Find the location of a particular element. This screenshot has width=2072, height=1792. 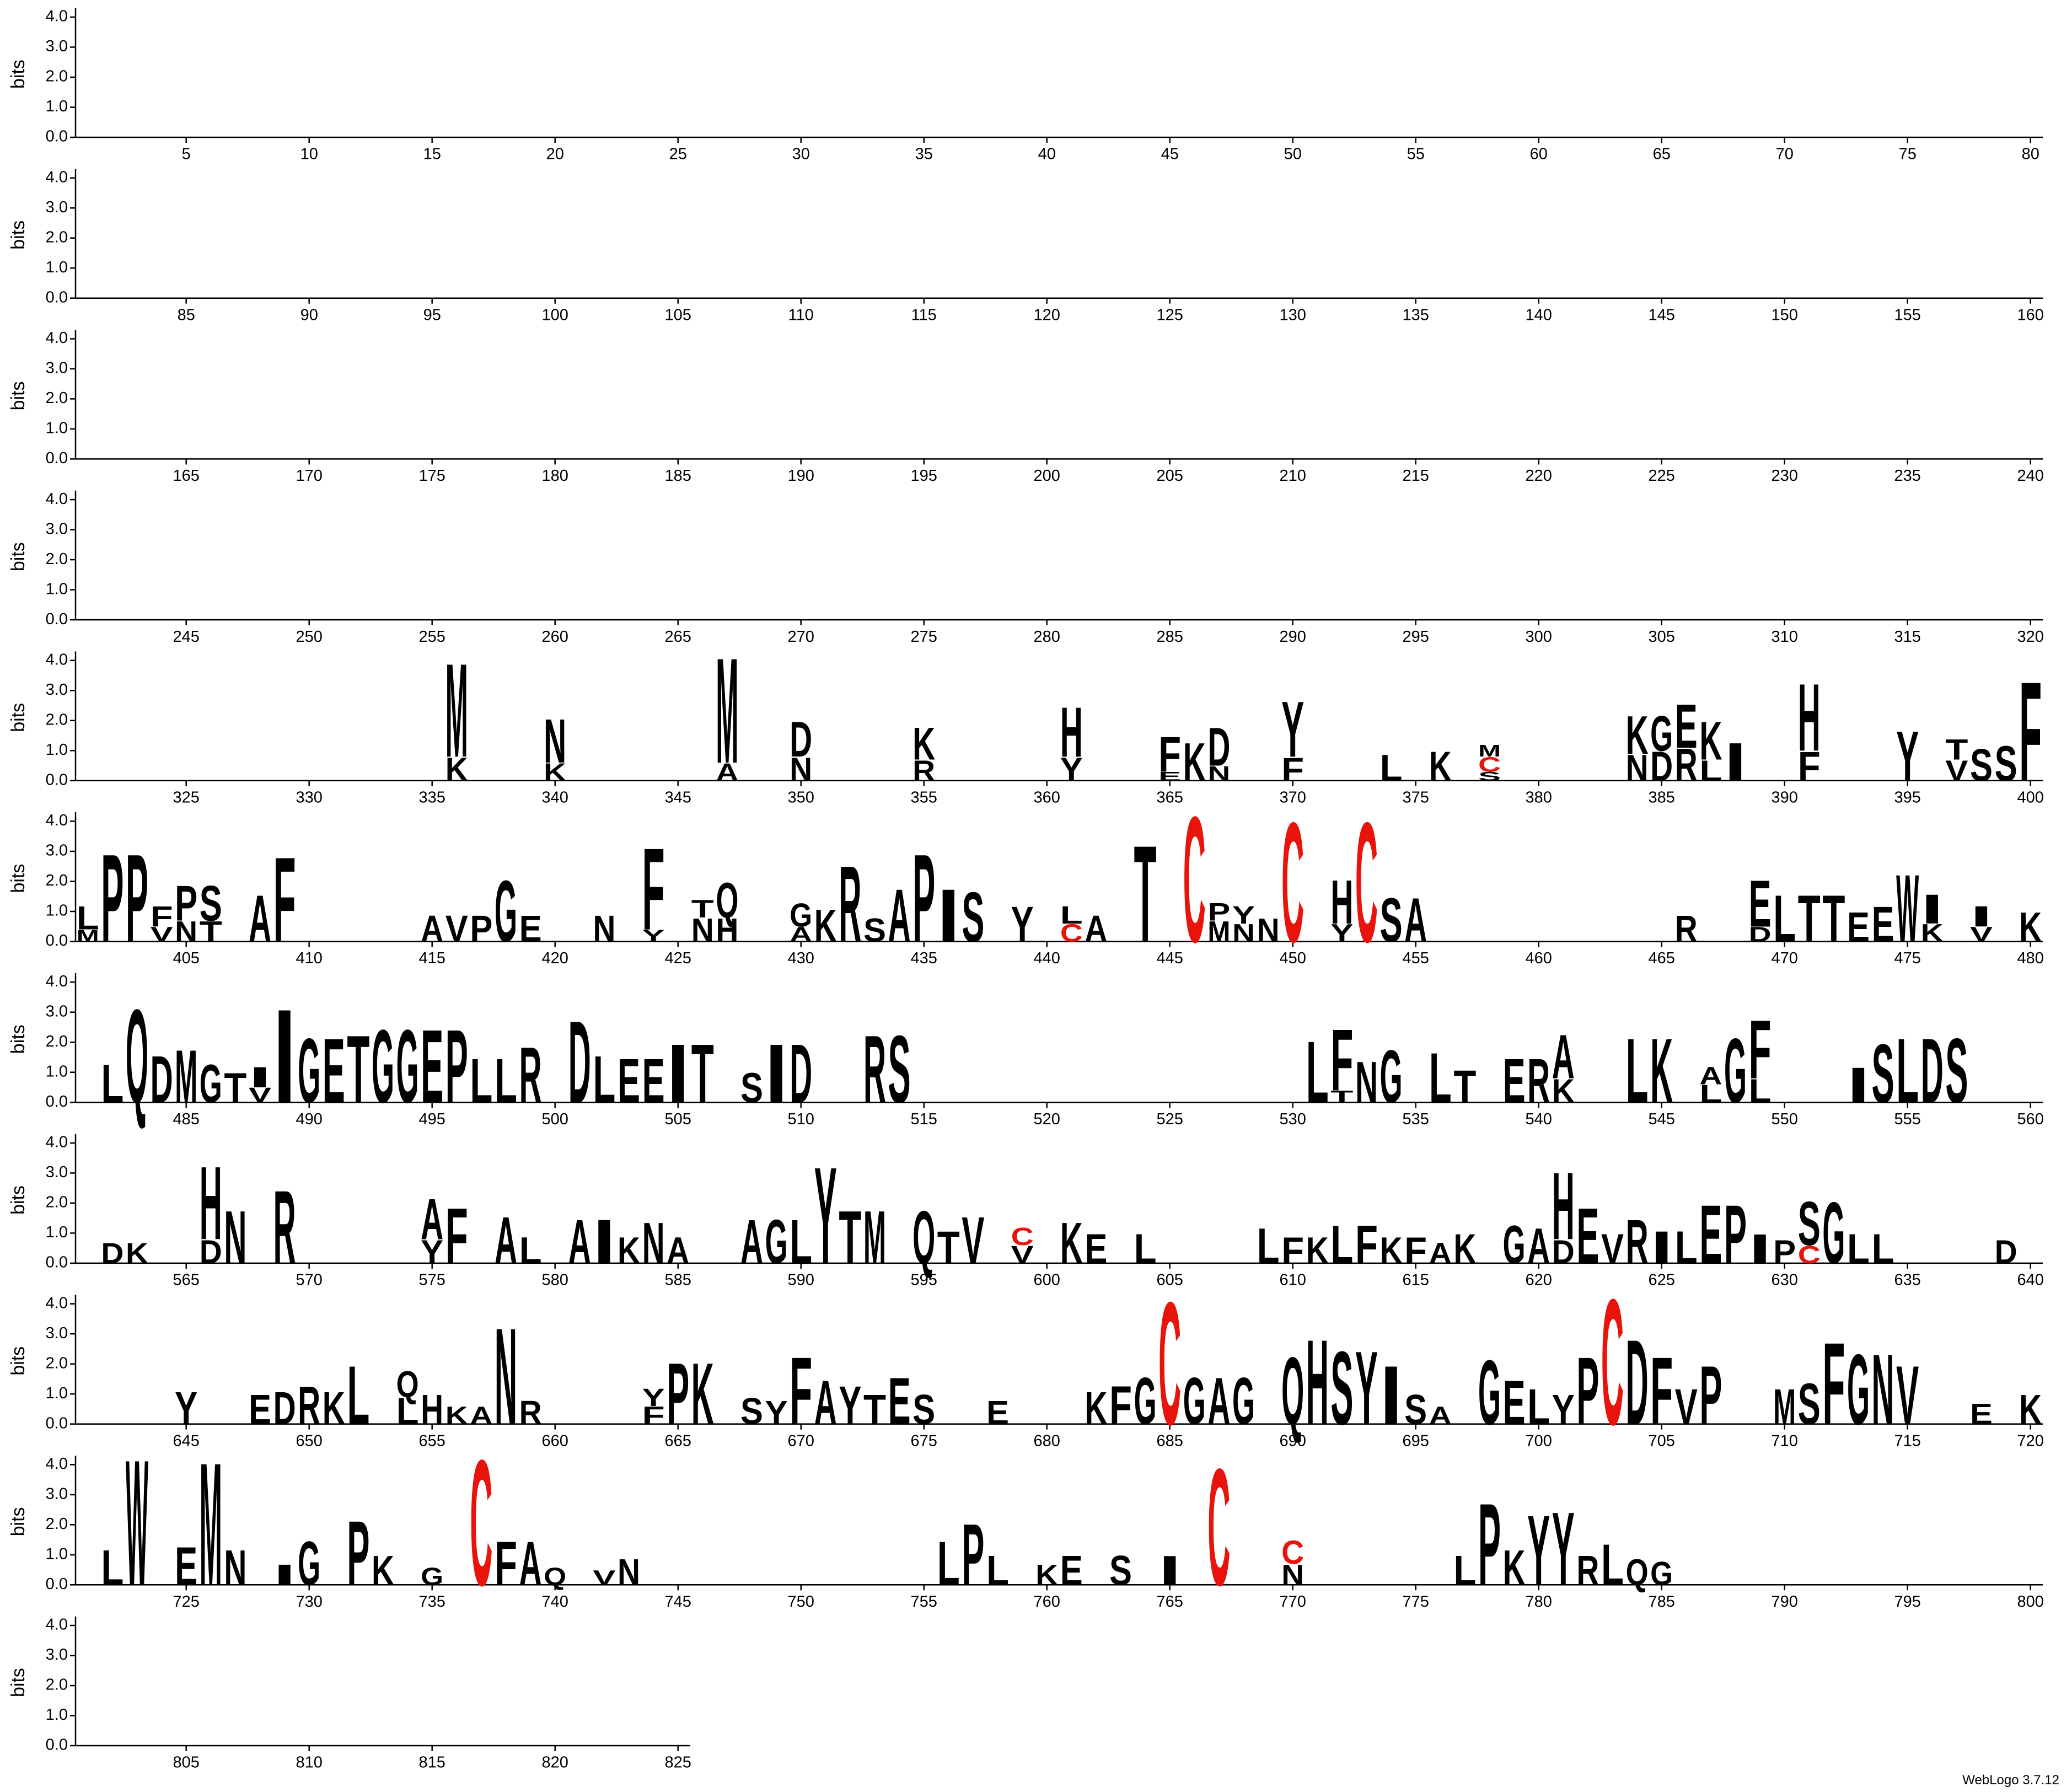

logo-letter: T is located at coordinates (702, 909).